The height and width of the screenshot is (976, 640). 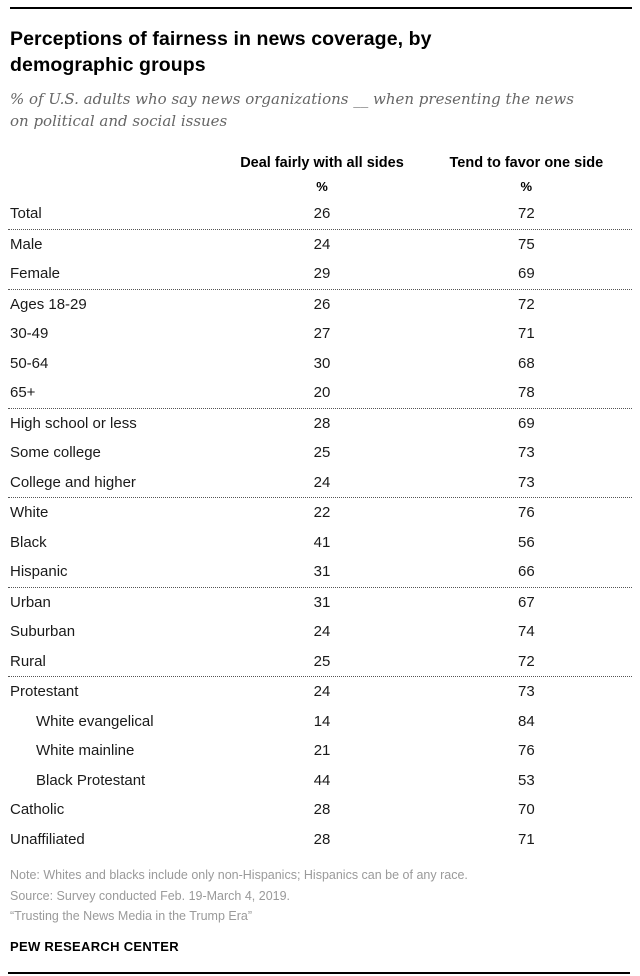 I want to click on row-value-tend-favor: 84, so click(x=526, y=721).